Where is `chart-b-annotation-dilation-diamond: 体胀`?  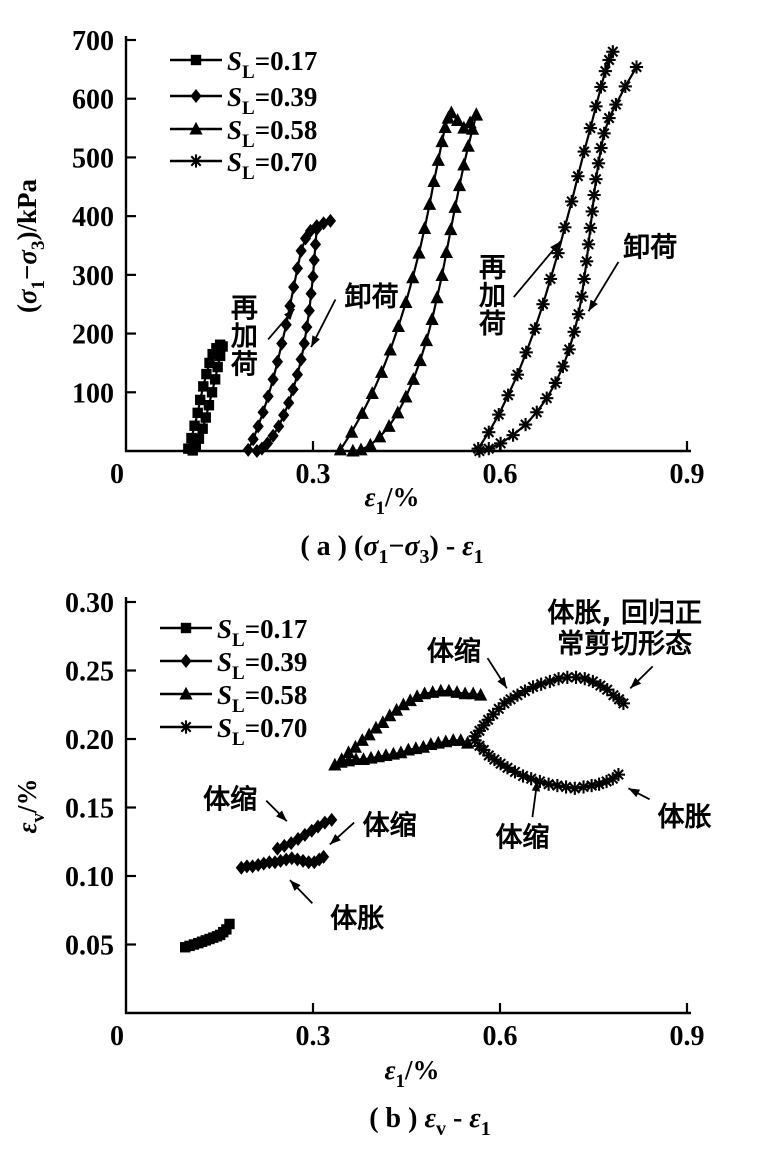 chart-b-annotation-dilation-diamond: 体胀 is located at coordinates (336, 906).